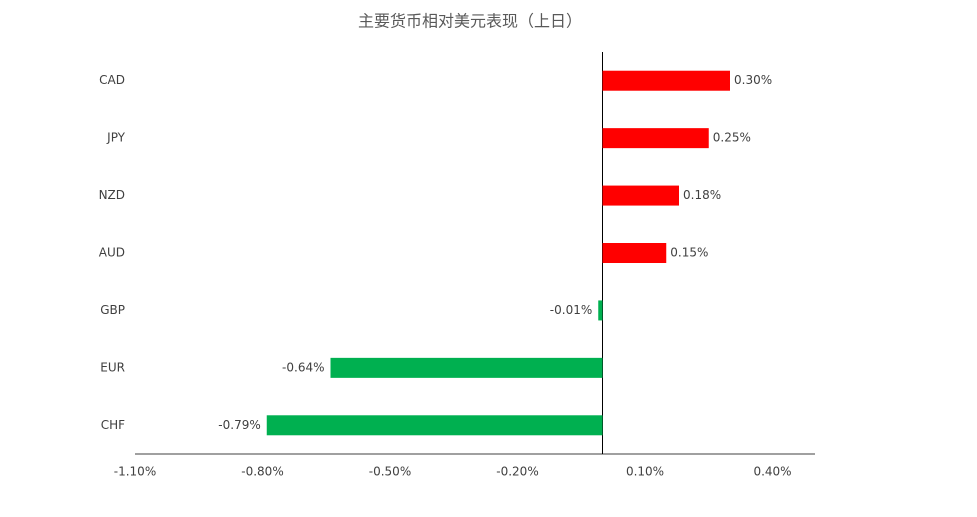 The width and height of the screenshot is (977, 517). What do you see at coordinates (772, 472) in the screenshot?
I see `x-tick-label: 0.40%` at bounding box center [772, 472].